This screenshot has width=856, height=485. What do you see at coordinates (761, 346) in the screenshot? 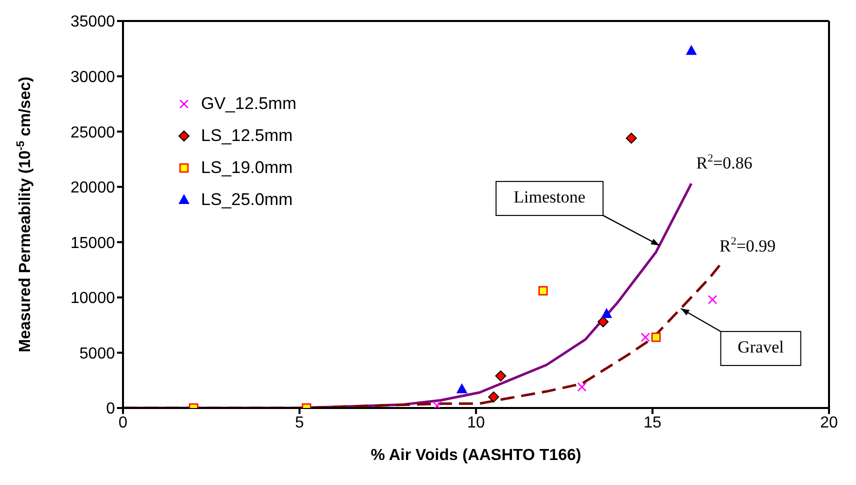
I see `annotation: Gravel` at bounding box center [761, 346].